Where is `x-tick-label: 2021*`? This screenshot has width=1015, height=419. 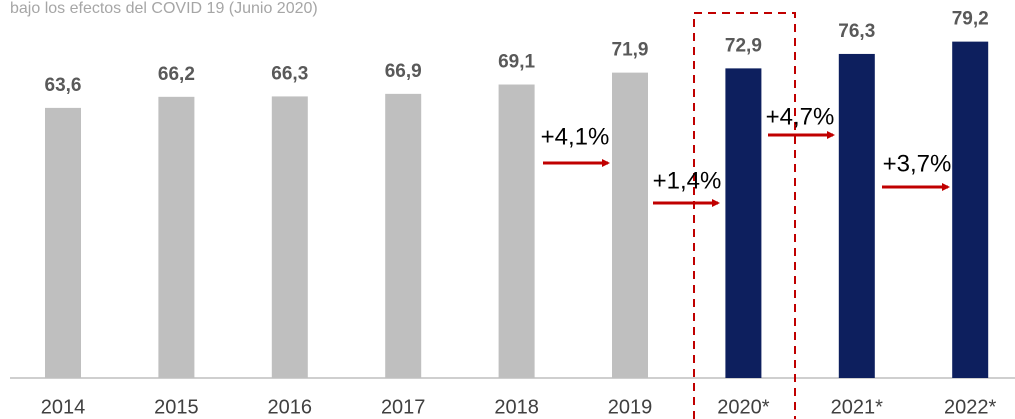 x-tick-label: 2021* is located at coordinates (857, 407).